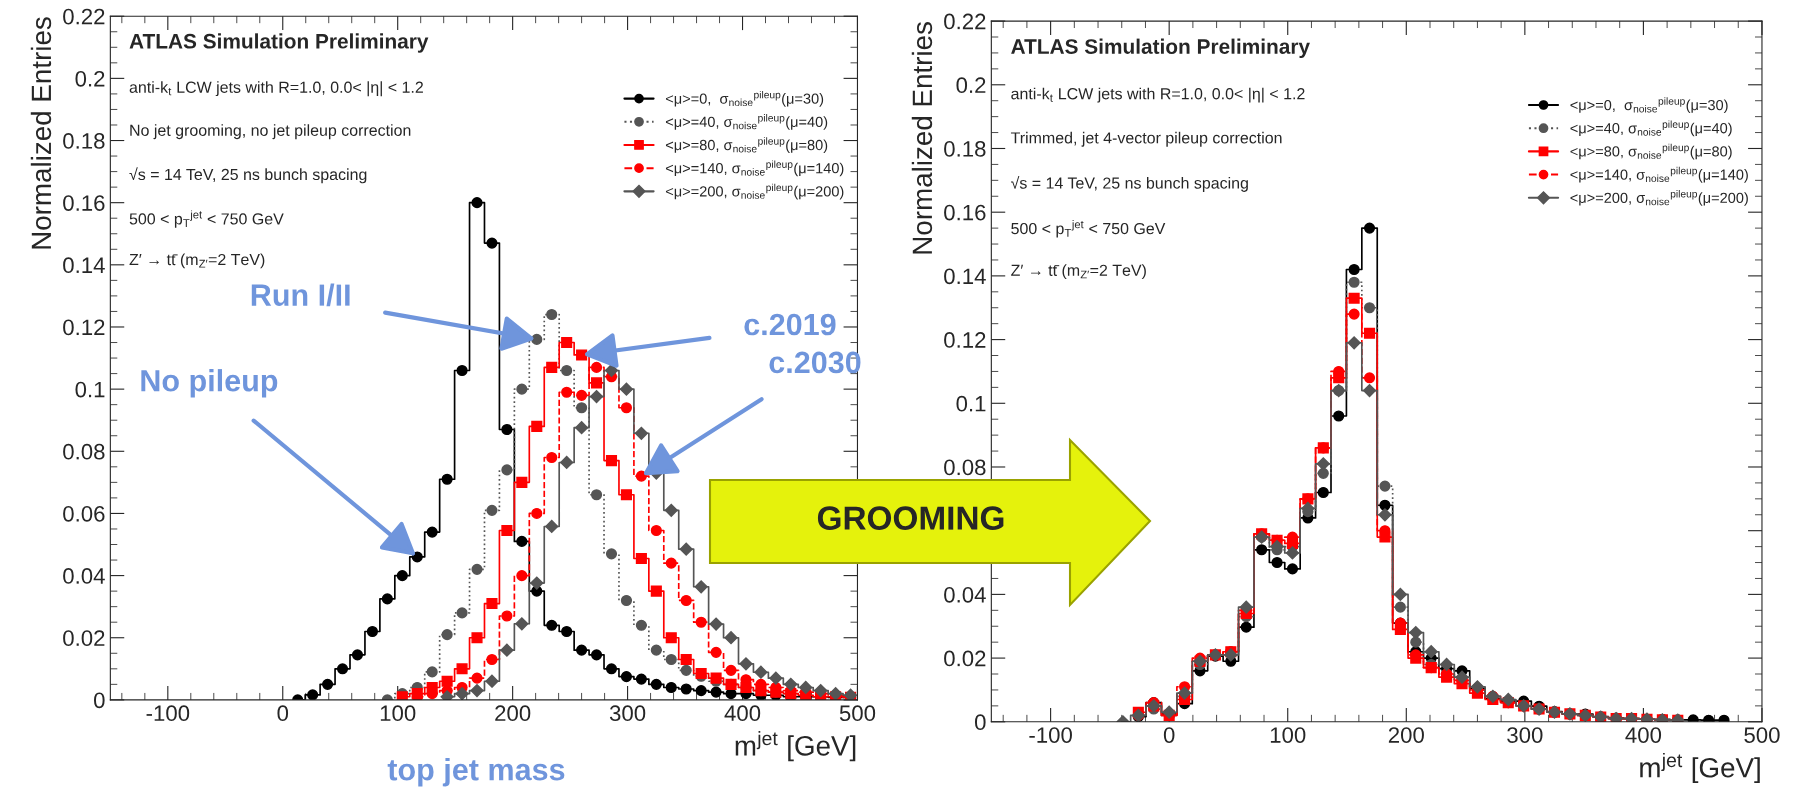 This screenshot has width=1809, height=811. What do you see at coordinates (910, 518) in the screenshot?
I see `annotation: GROOMING` at bounding box center [910, 518].